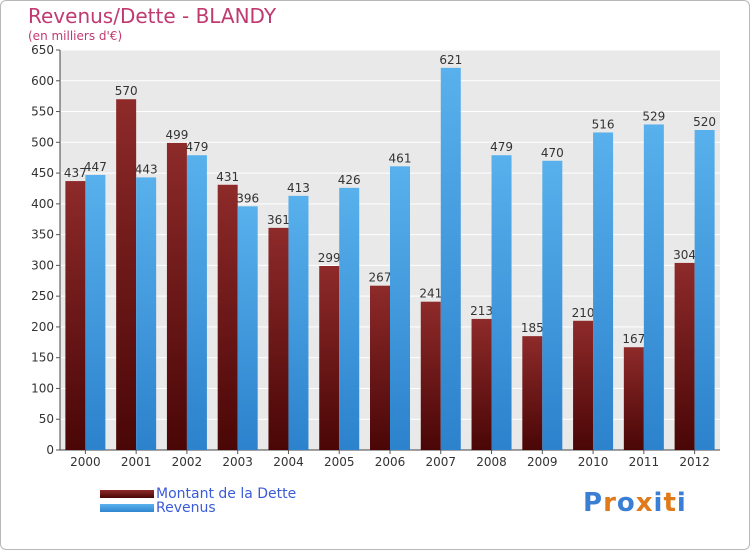 The image size is (750, 550). Describe the element at coordinates (176, 135) in the screenshot. I see `data-label-debt: 499` at that location.